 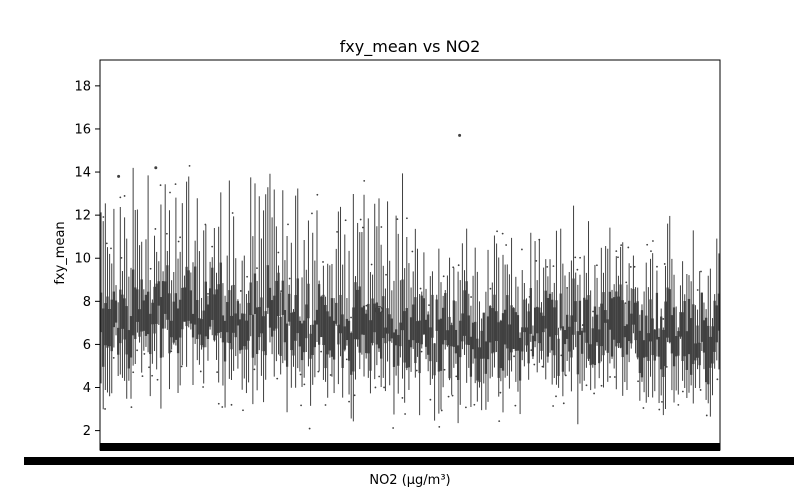 I want to click on y-tick-label: 16, so click(x=82, y=129).